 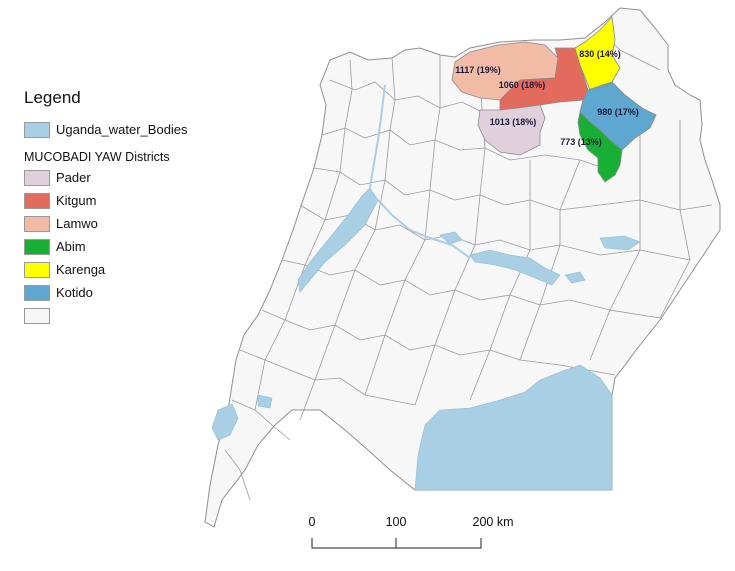 What do you see at coordinates (97, 157) in the screenshot?
I see `legend-group-title: MUCOBADI YAW Districts` at bounding box center [97, 157].